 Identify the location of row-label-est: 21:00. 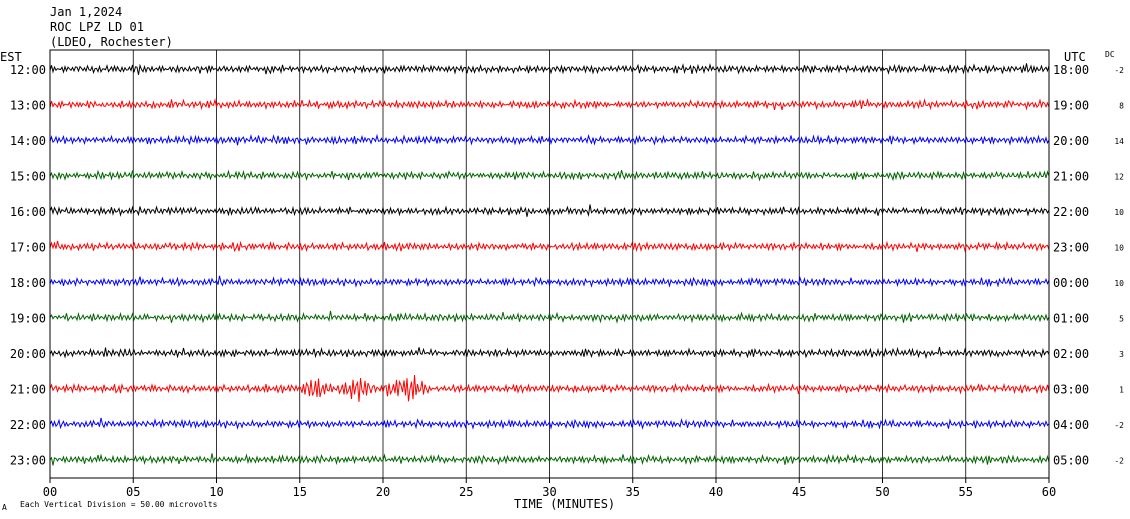
(28, 390).